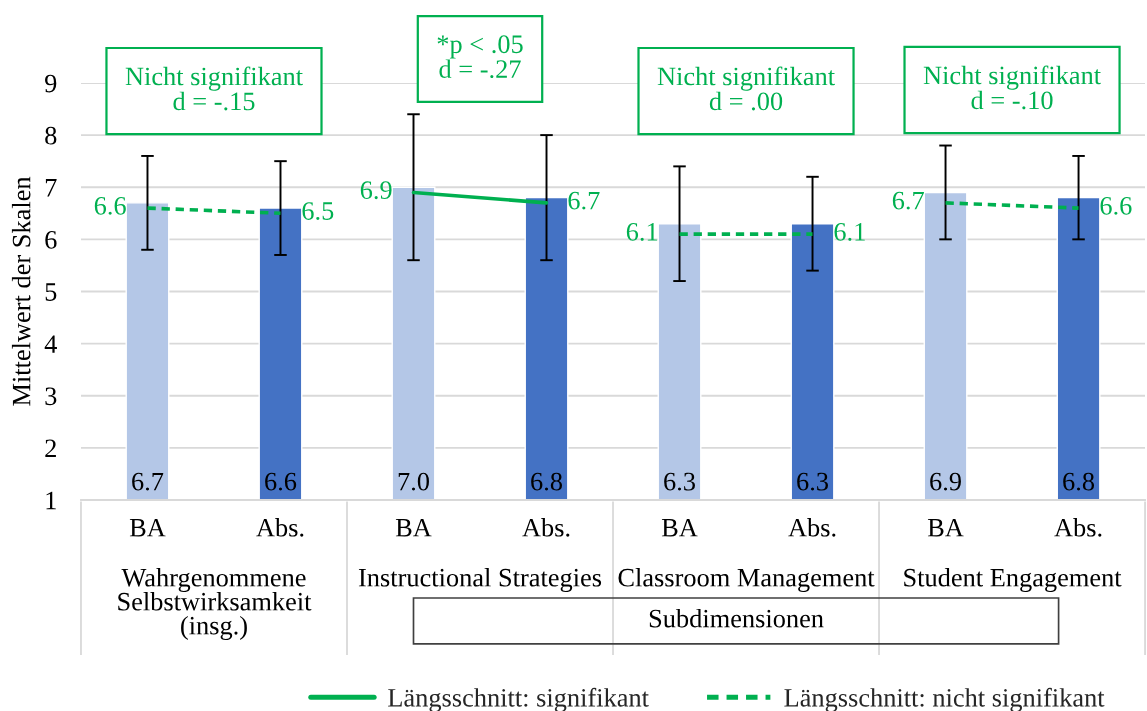  I want to click on y-tick-label: 2, so click(50, 448).